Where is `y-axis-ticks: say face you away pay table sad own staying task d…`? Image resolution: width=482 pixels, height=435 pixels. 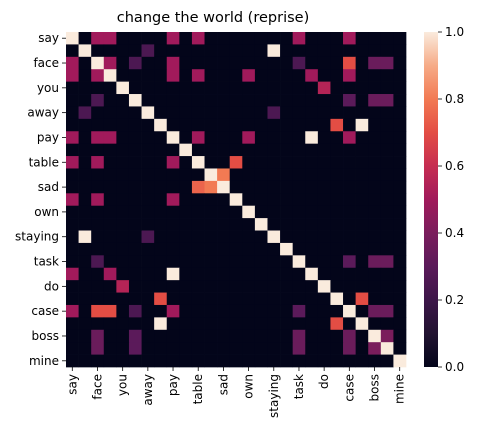
y-axis-ticks: say face you away pay table sad own staying task d… is located at coordinates (40, 199).